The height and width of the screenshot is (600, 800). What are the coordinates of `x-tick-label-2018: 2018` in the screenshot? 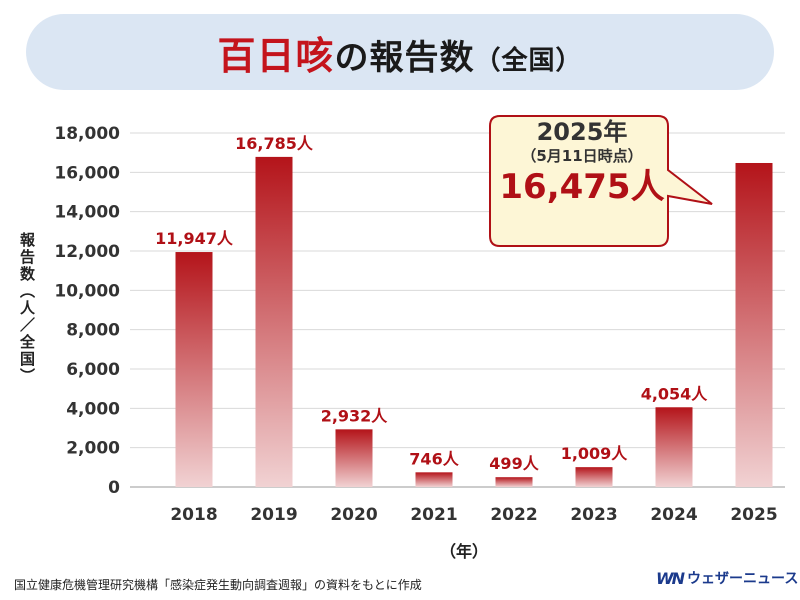 It's located at (193, 515).